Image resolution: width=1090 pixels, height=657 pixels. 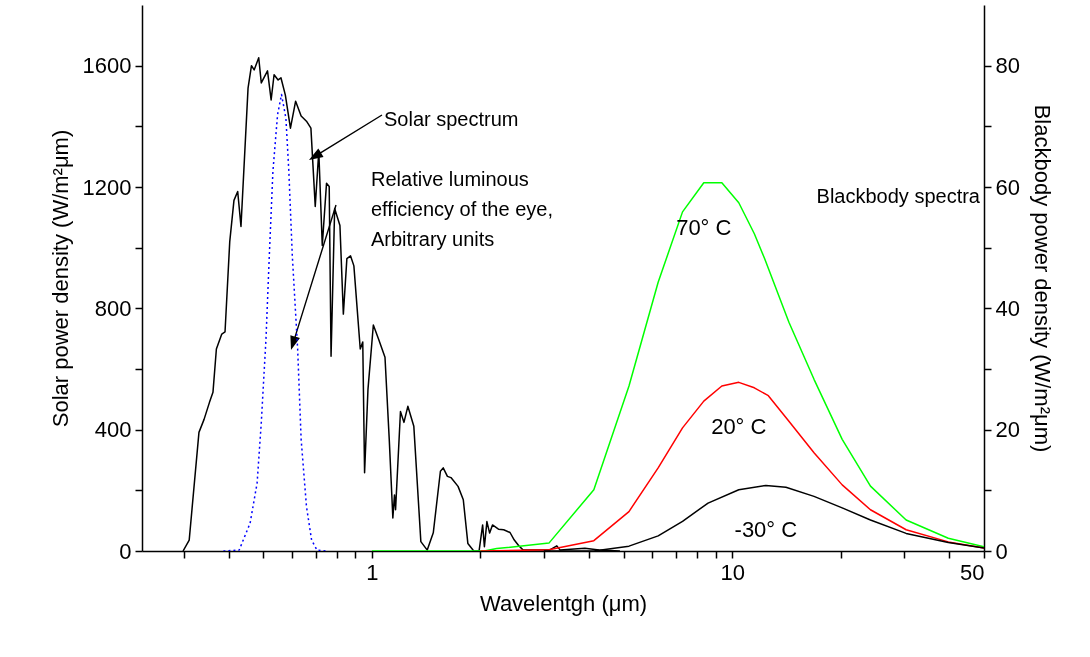 I want to click on y2-tick-label: 40, so click(x=1007, y=308).